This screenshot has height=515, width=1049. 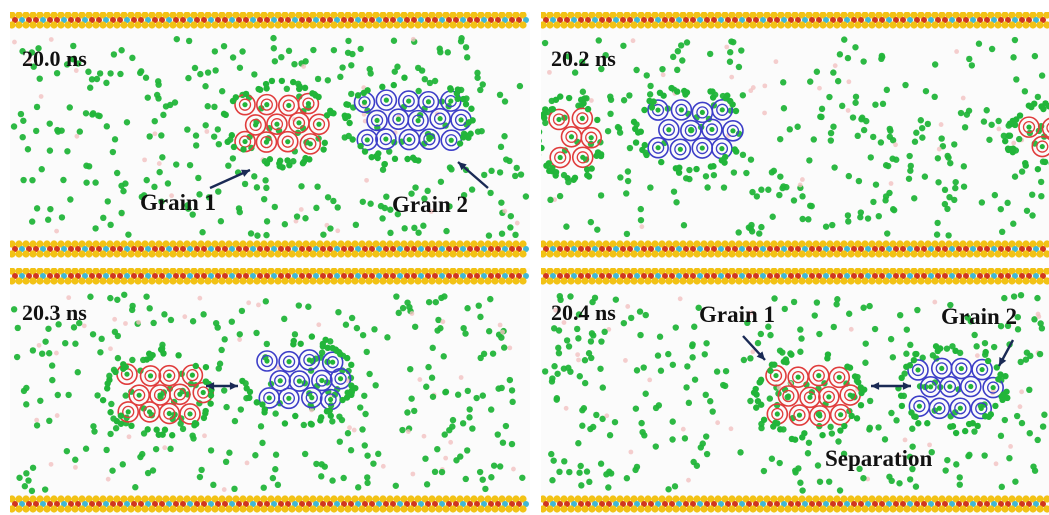 What do you see at coordinates (1025, 136) in the screenshot?
I see `grain-periodic-image` at bounding box center [1025, 136].